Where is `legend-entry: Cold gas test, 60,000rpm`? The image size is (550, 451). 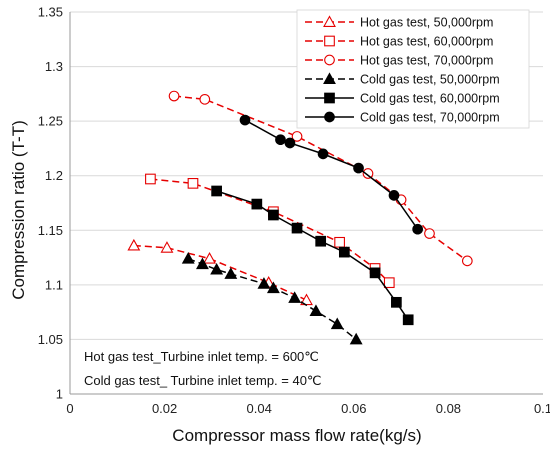
legend-entry: Cold gas test, 60,000rpm is located at coordinates (402, 99).